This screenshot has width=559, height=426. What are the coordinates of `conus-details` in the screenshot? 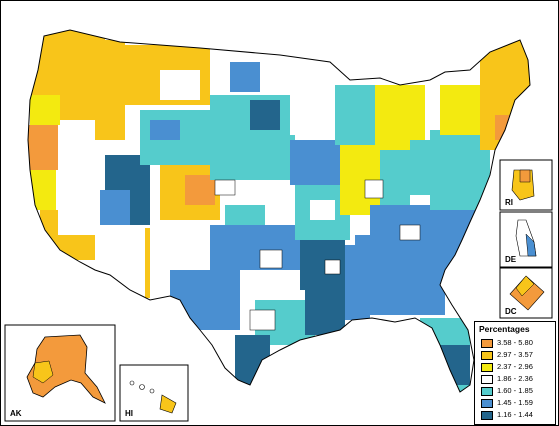 It's located at (317, 255).